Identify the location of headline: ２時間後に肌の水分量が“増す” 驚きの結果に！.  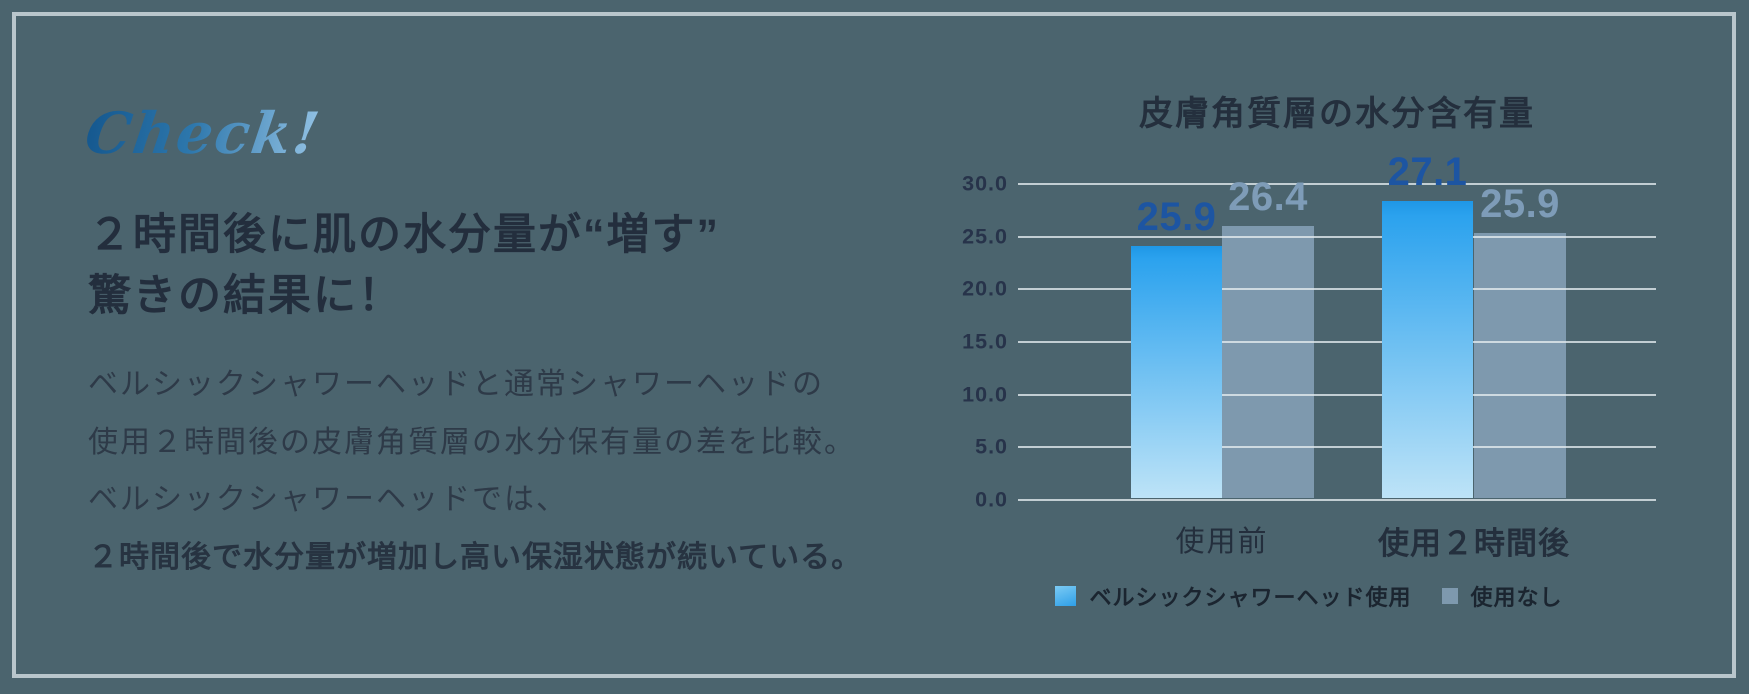
(404, 266).